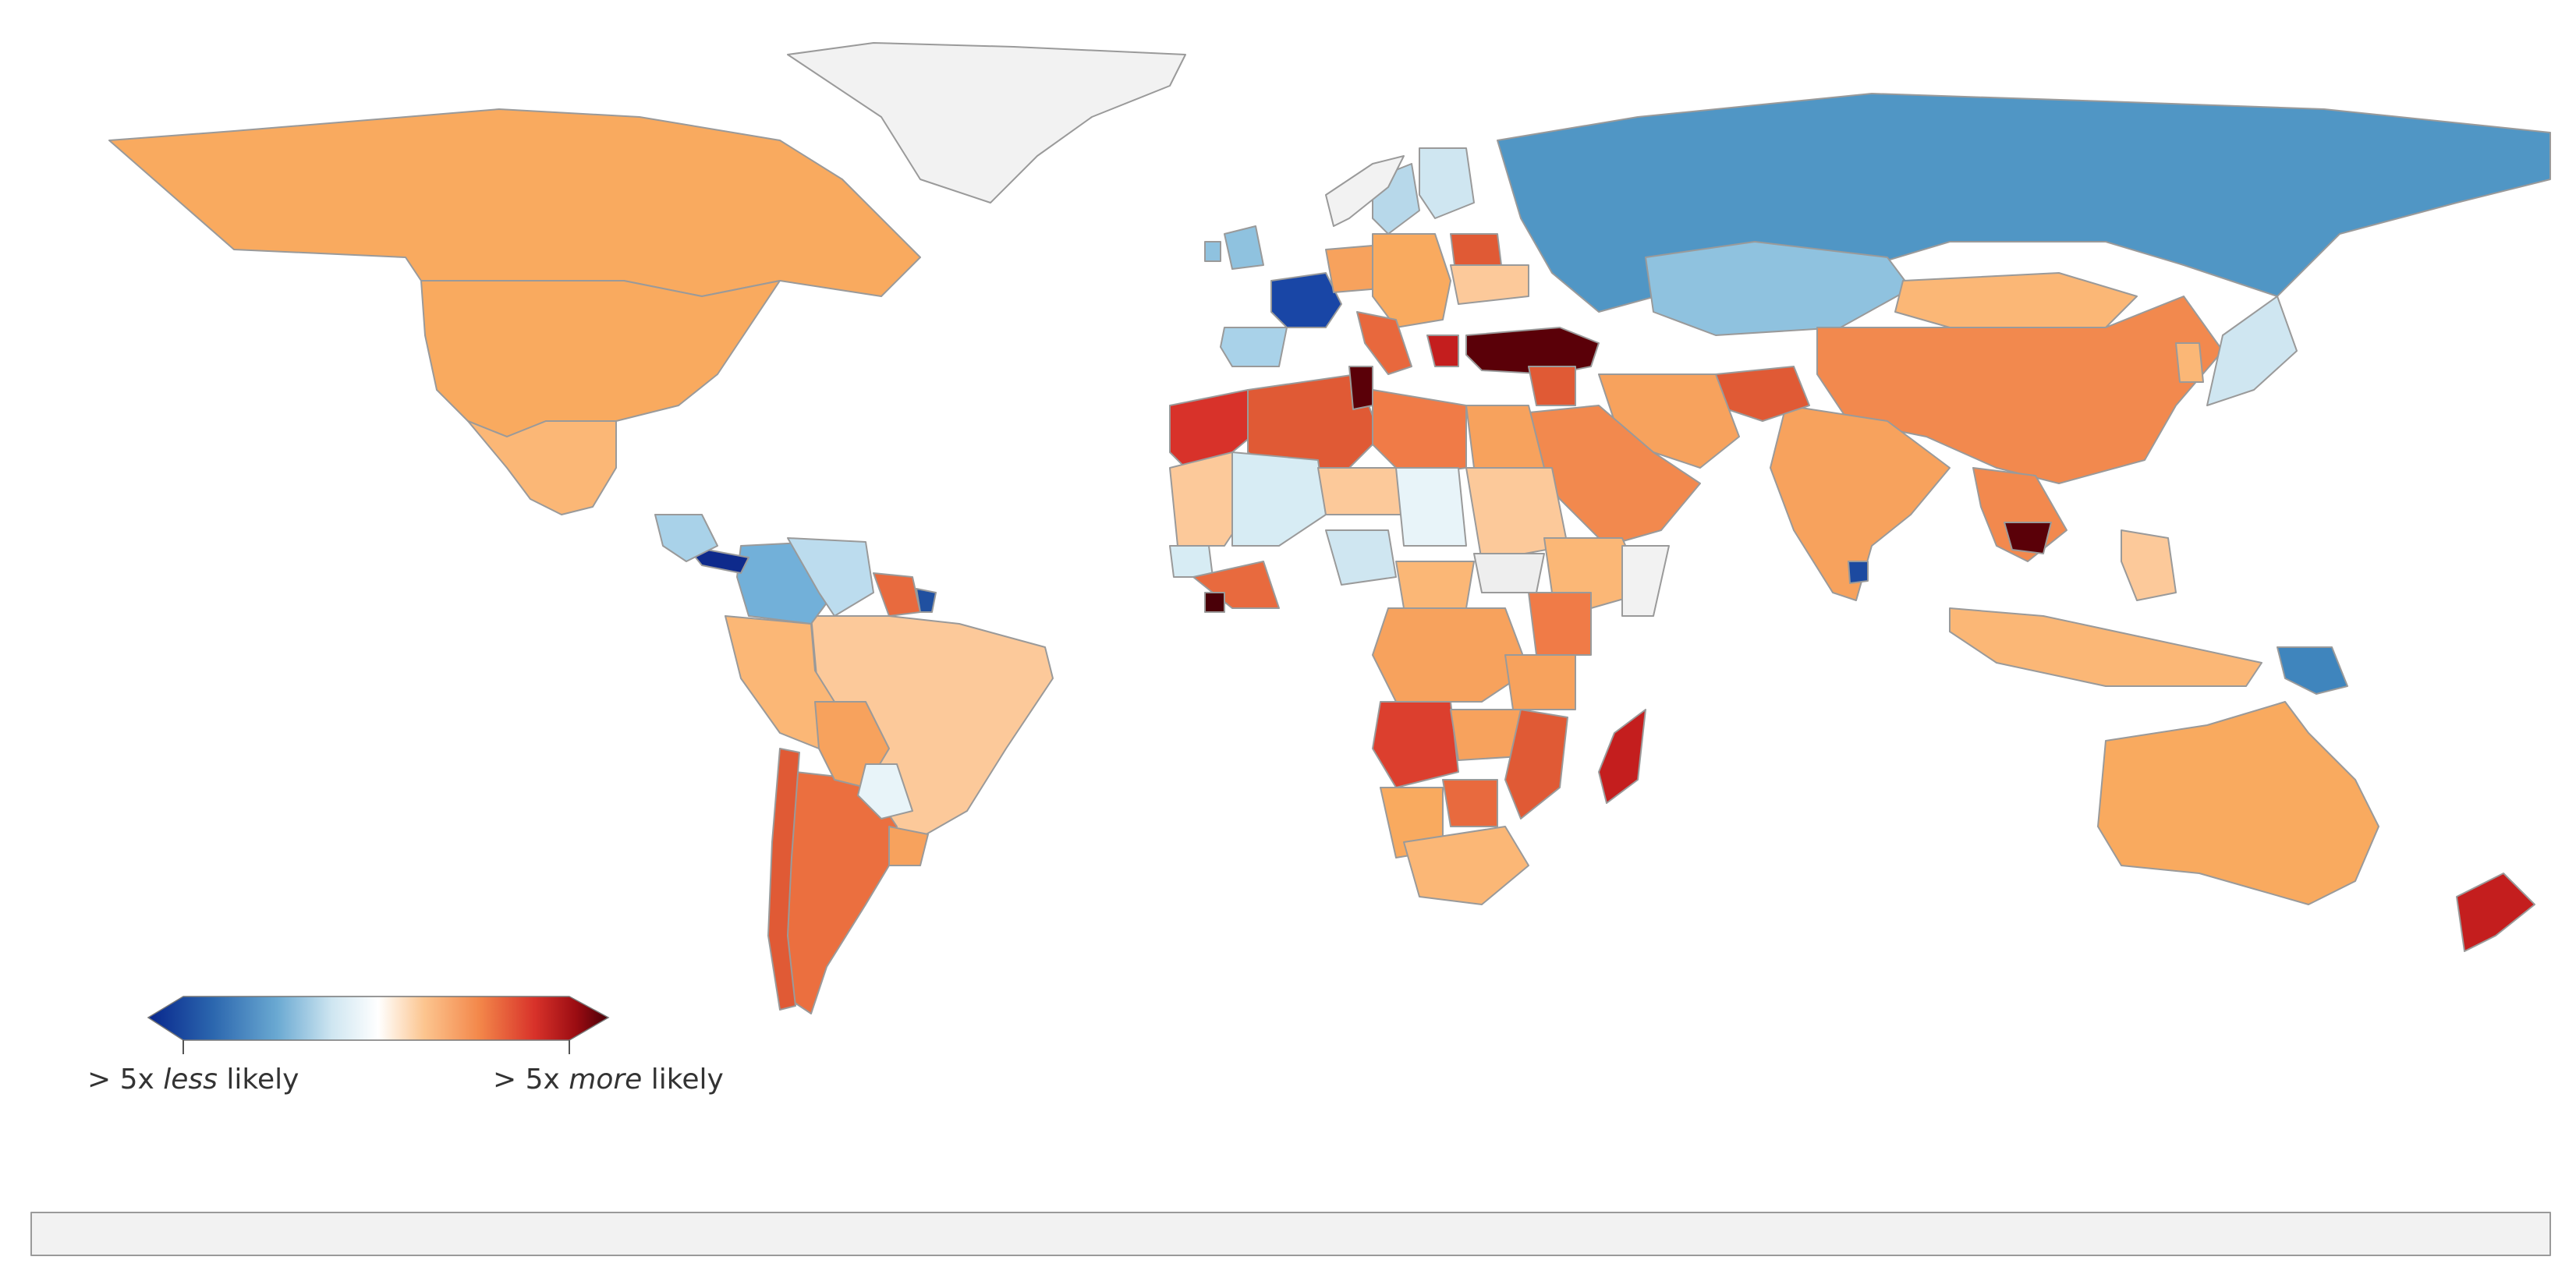 This screenshot has height=1285, width=2576. What do you see at coordinates (1509, 573) in the screenshot?
I see `country-south-sudan: South Sudan` at bounding box center [1509, 573].